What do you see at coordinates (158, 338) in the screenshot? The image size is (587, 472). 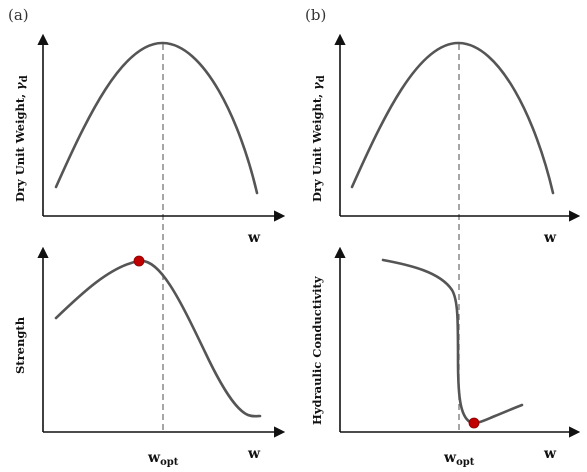 I see `strength-curve` at bounding box center [158, 338].